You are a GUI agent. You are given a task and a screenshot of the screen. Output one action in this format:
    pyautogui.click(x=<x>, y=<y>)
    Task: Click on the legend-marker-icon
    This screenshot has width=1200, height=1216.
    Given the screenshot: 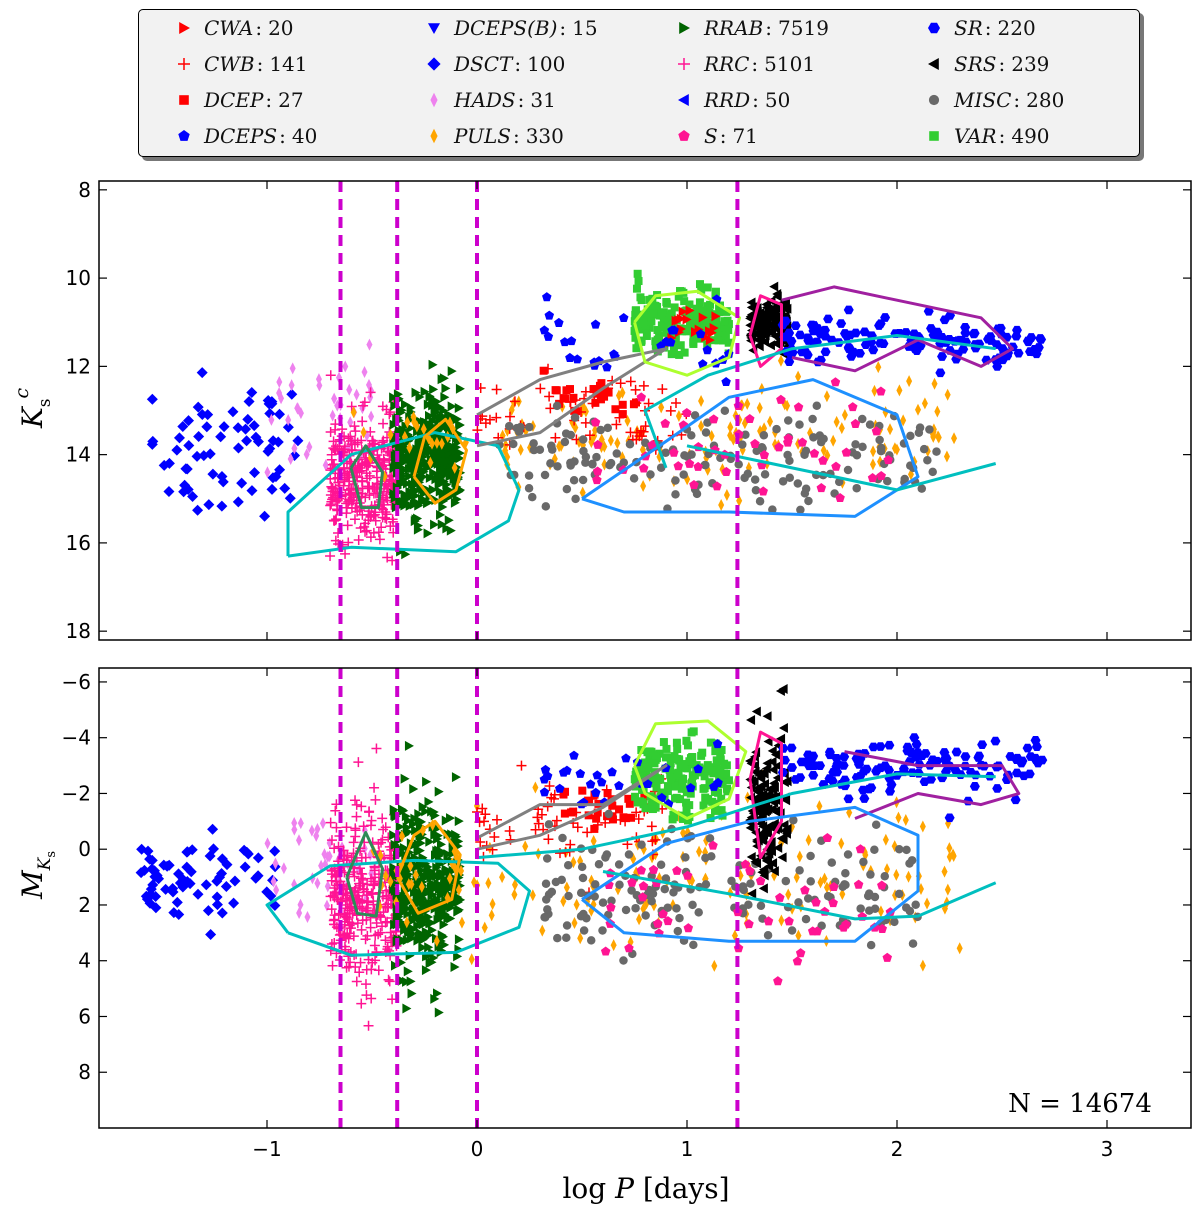 What is the action you would take?
    pyautogui.click(x=683, y=100)
    